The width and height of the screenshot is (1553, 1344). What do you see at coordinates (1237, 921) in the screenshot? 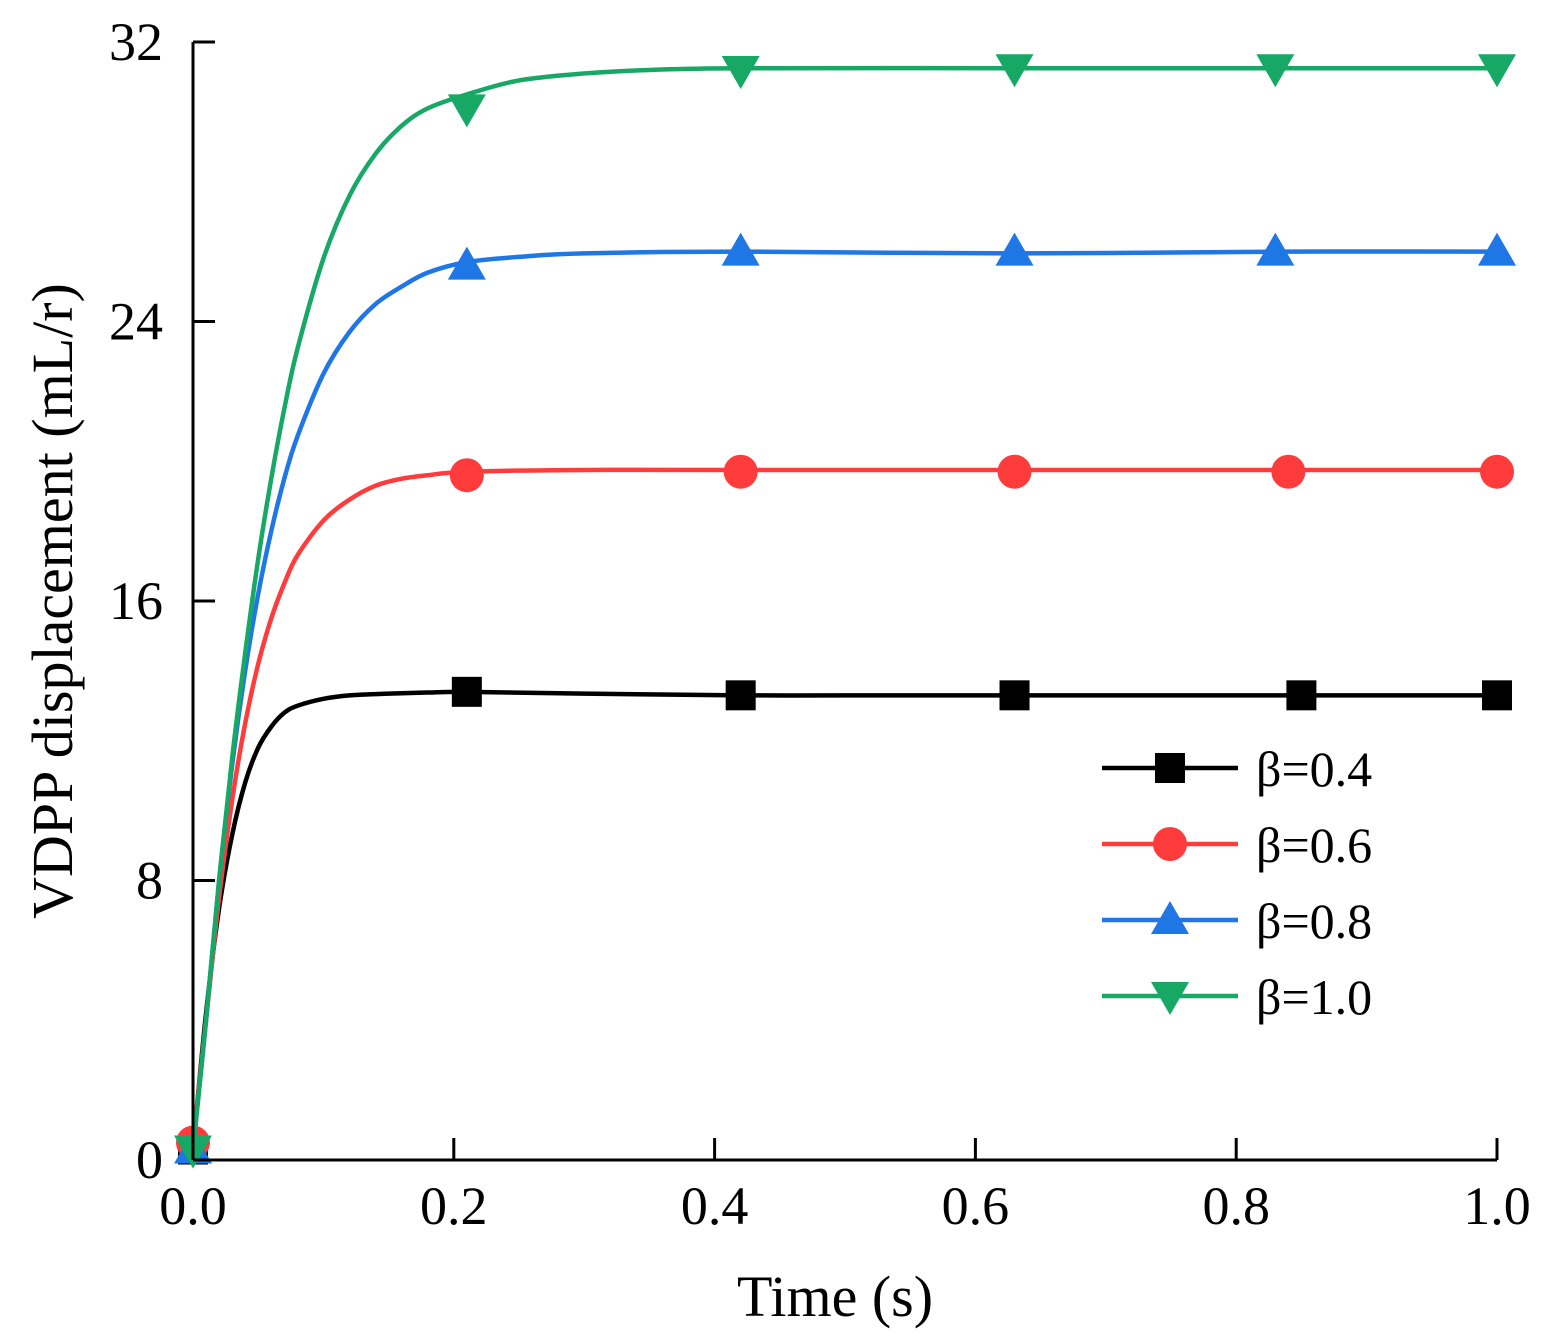
I see `legend-item: β=0.8` at bounding box center [1237, 921].